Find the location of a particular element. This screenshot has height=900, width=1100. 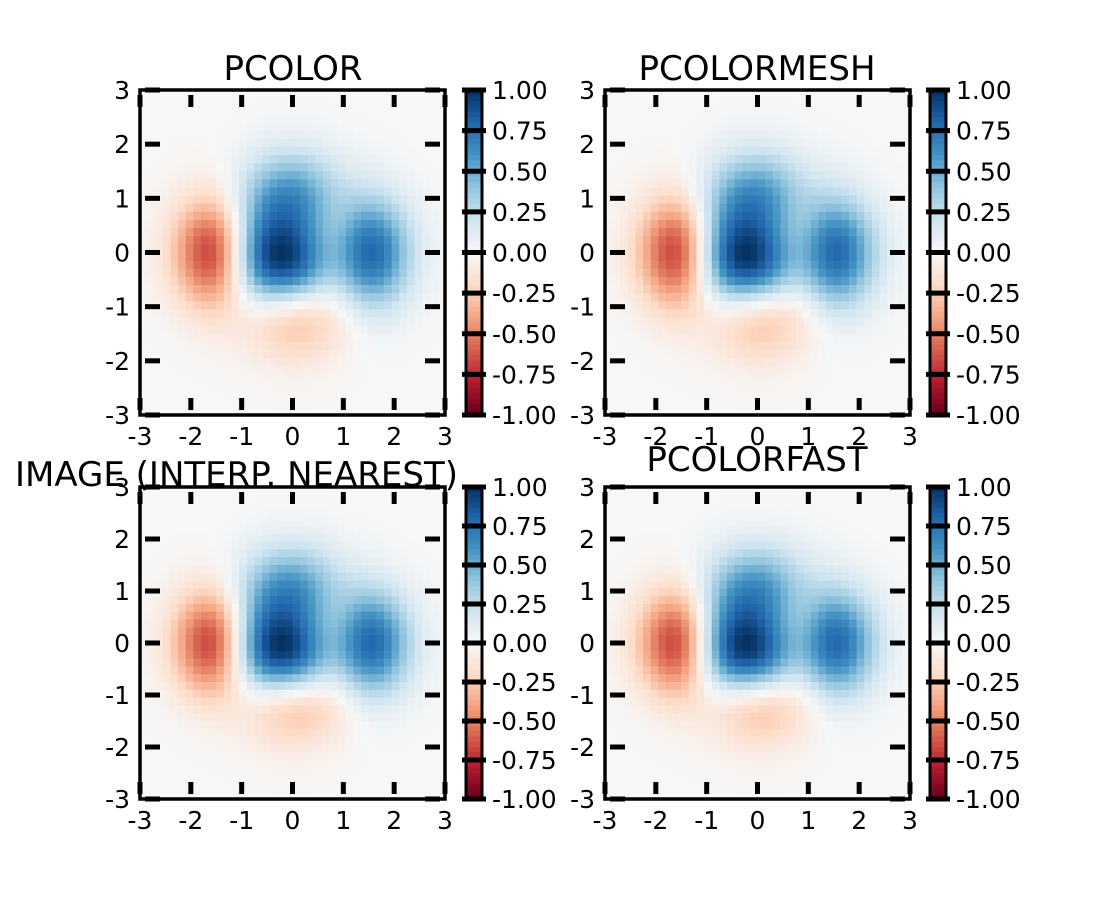

colorbar-tick-label: -0.50 is located at coordinates (524, 334).